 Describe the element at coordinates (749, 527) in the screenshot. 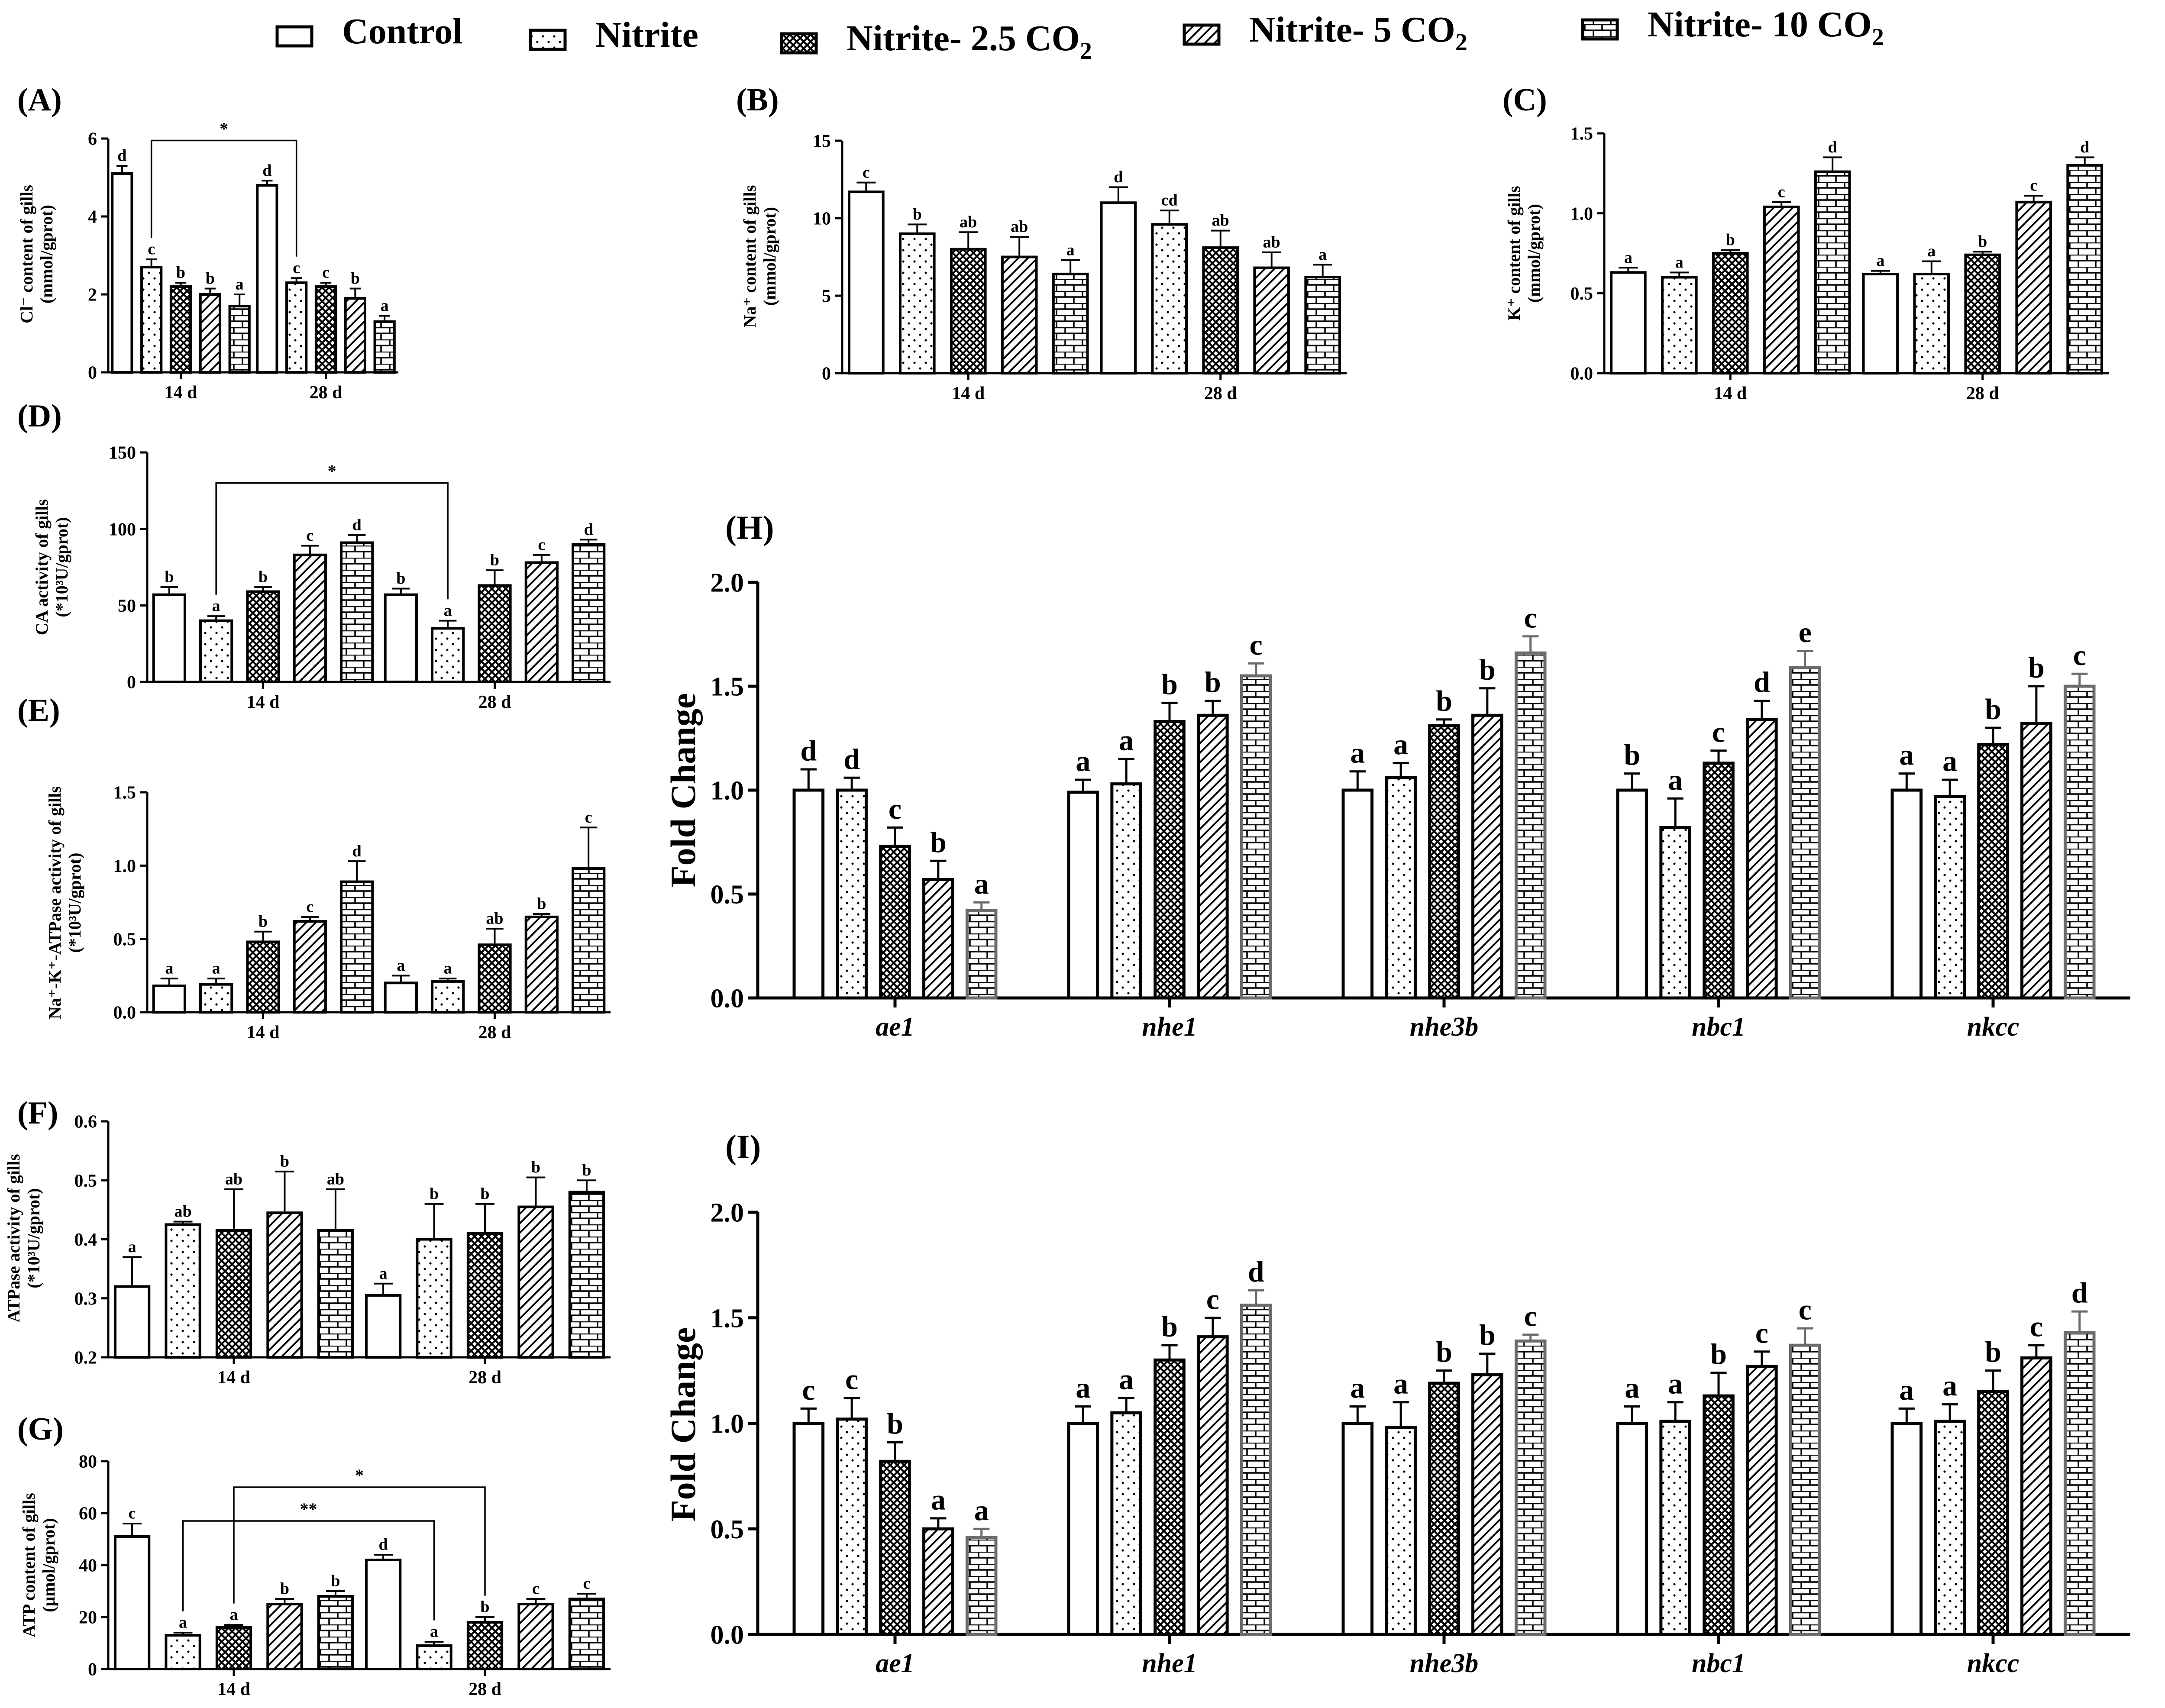

I see `panel-label: (H)` at that location.